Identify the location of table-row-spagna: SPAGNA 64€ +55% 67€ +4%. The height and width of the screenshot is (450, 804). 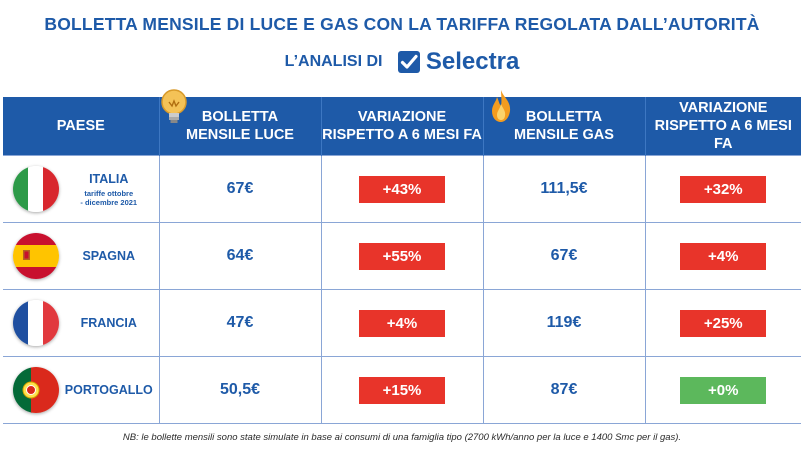
(402, 256).